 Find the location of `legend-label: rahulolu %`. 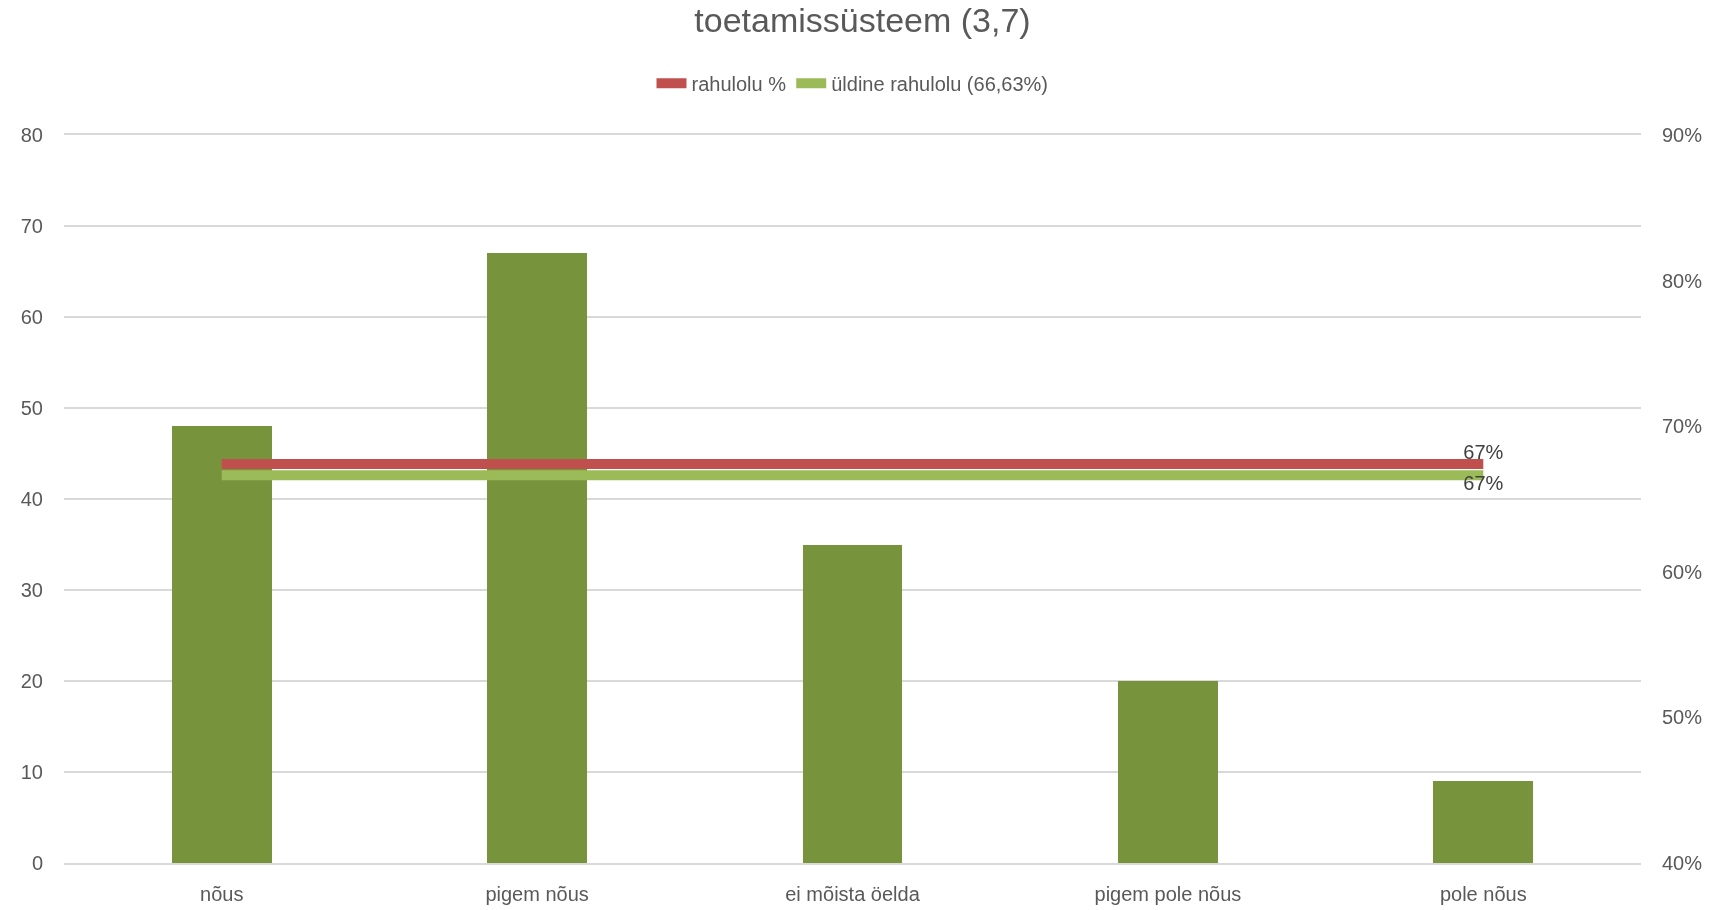

legend-label: rahulolu % is located at coordinates (739, 84).